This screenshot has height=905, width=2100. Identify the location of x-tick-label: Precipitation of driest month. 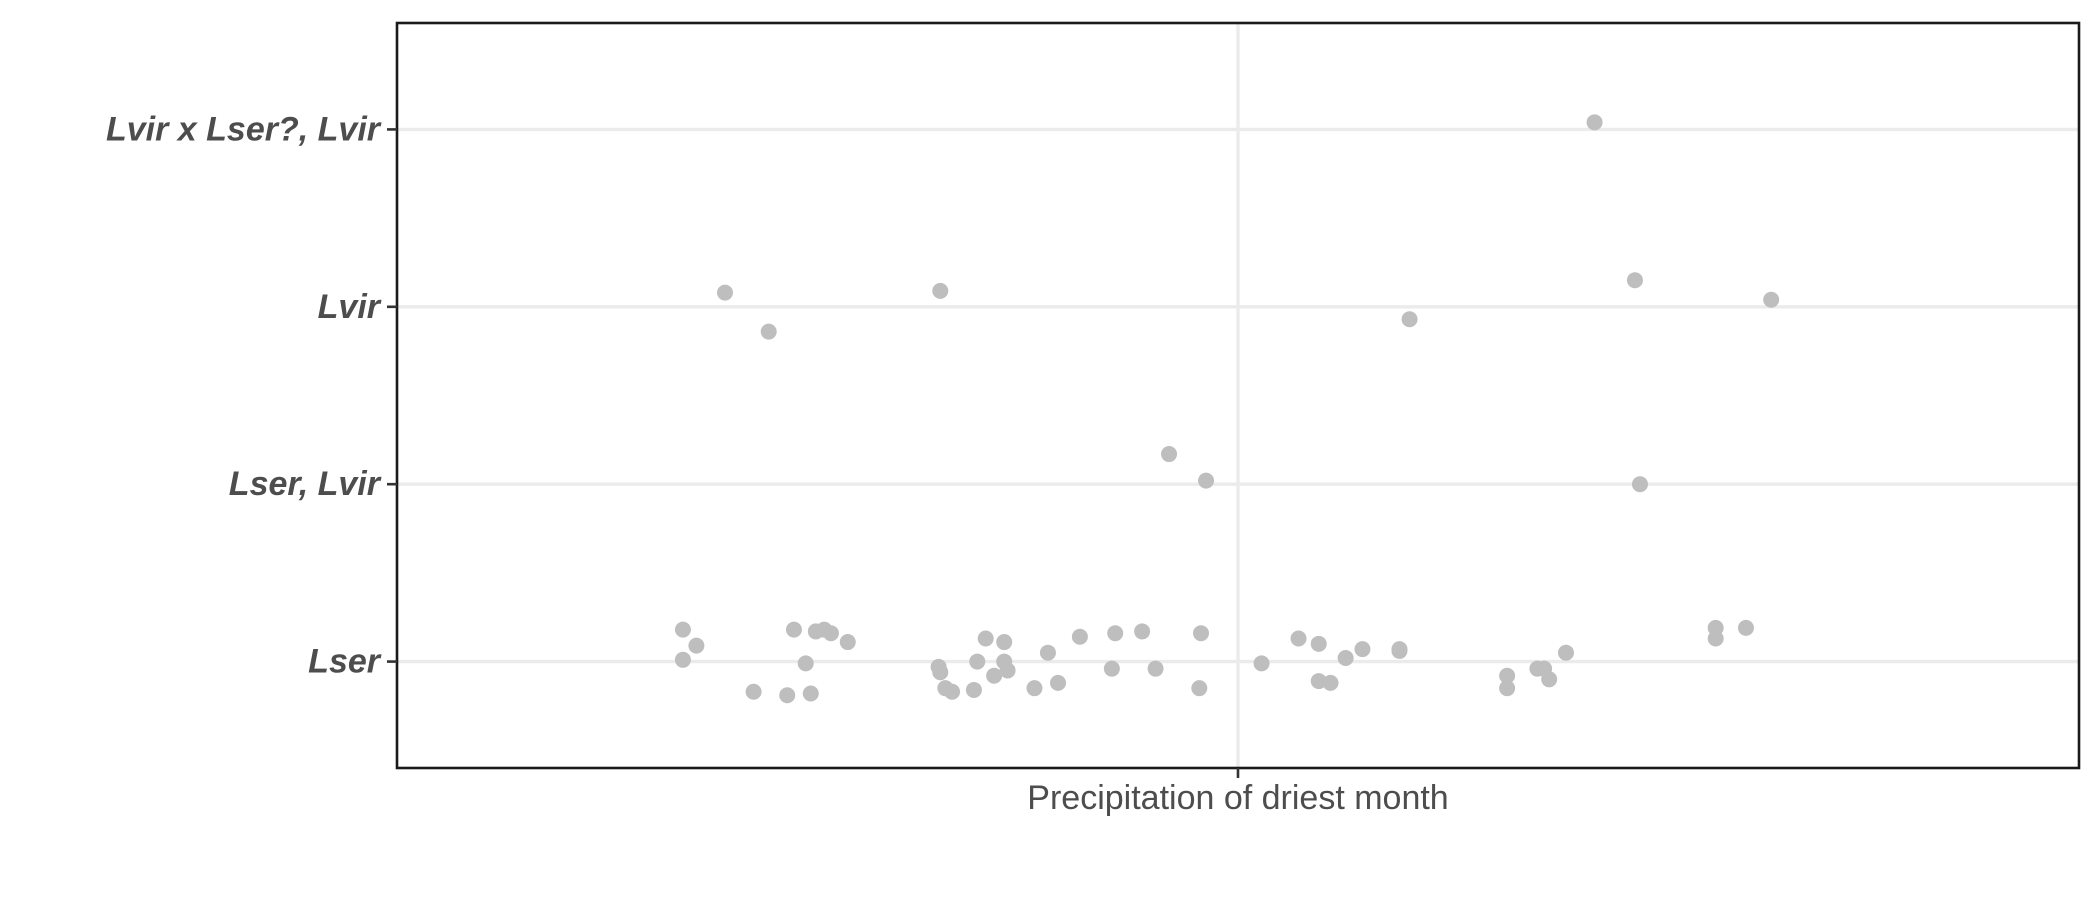
(1237, 798).